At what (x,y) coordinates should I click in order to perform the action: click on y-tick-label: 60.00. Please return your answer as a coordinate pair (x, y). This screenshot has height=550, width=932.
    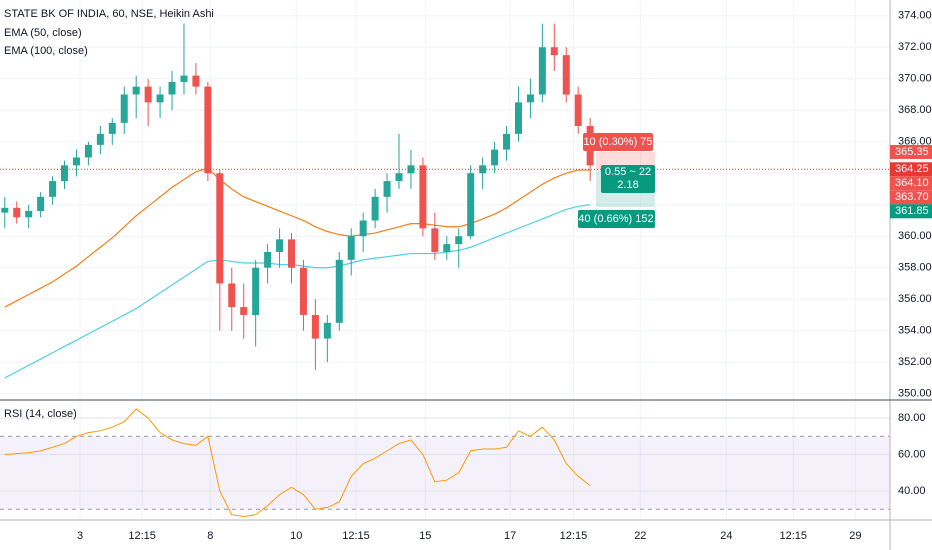
    Looking at the image, I should click on (912, 454).